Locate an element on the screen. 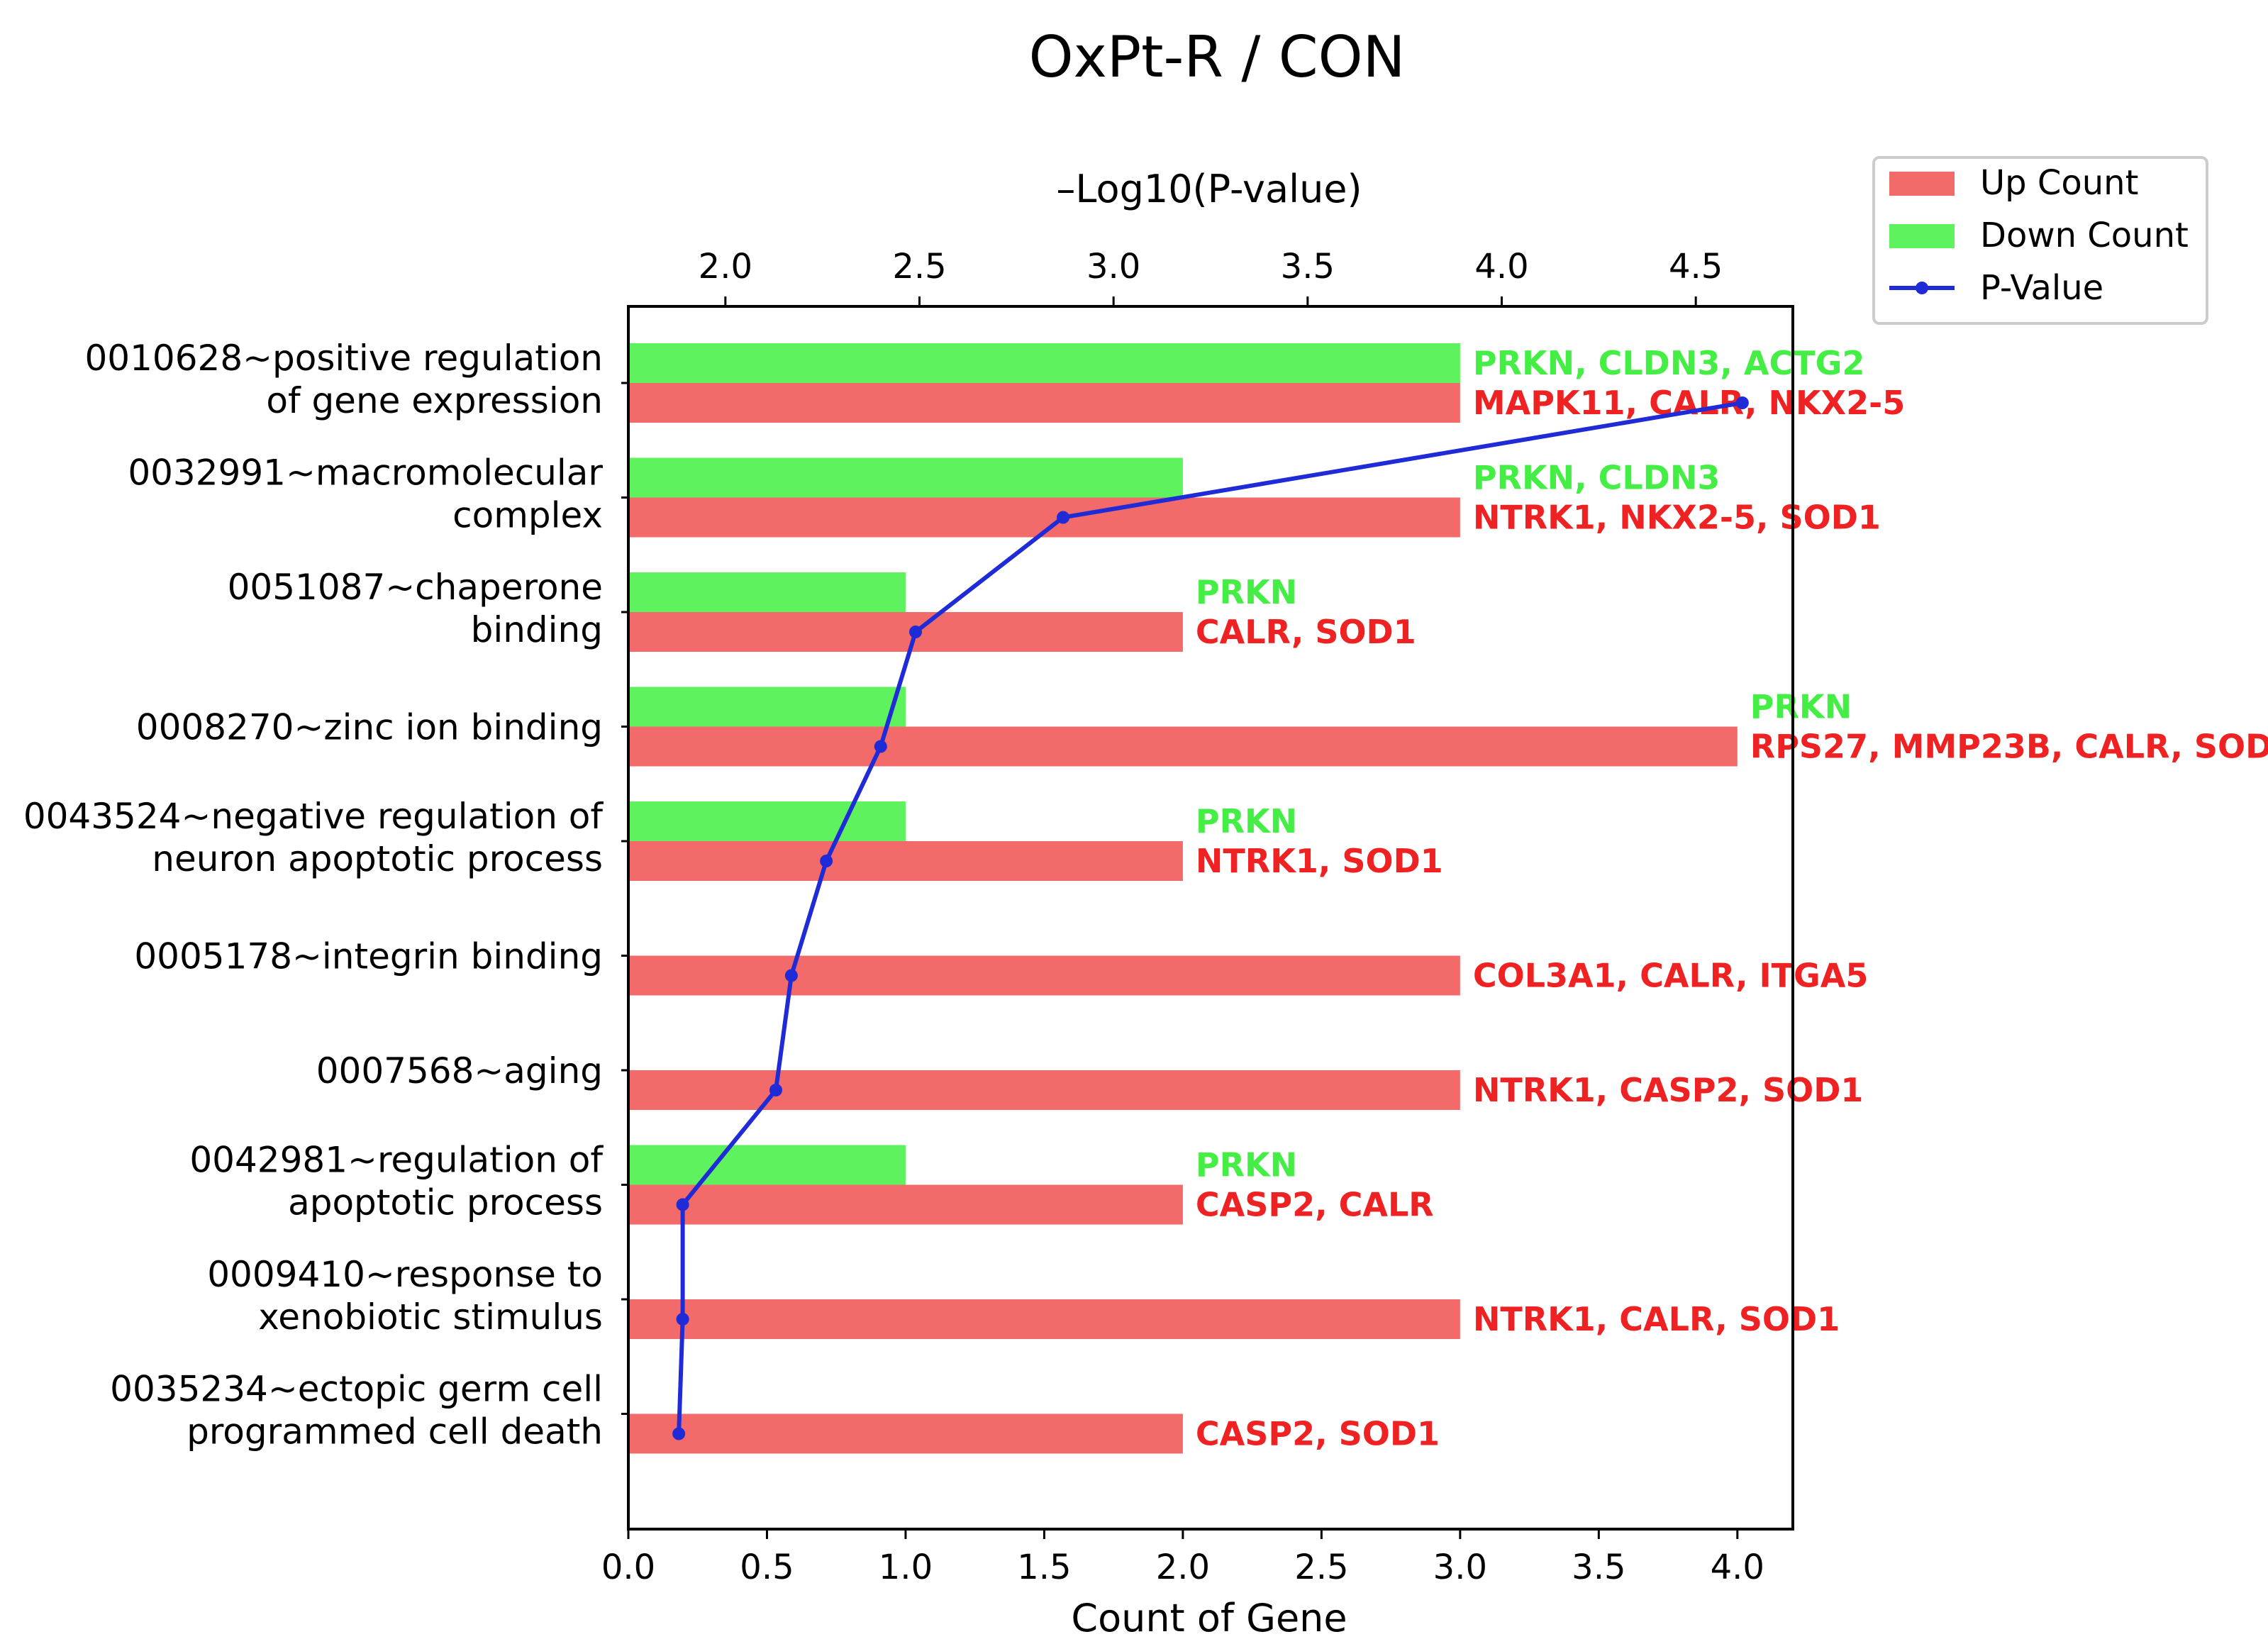  x2-tick-label: 2.5 is located at coordinates (919, 267).